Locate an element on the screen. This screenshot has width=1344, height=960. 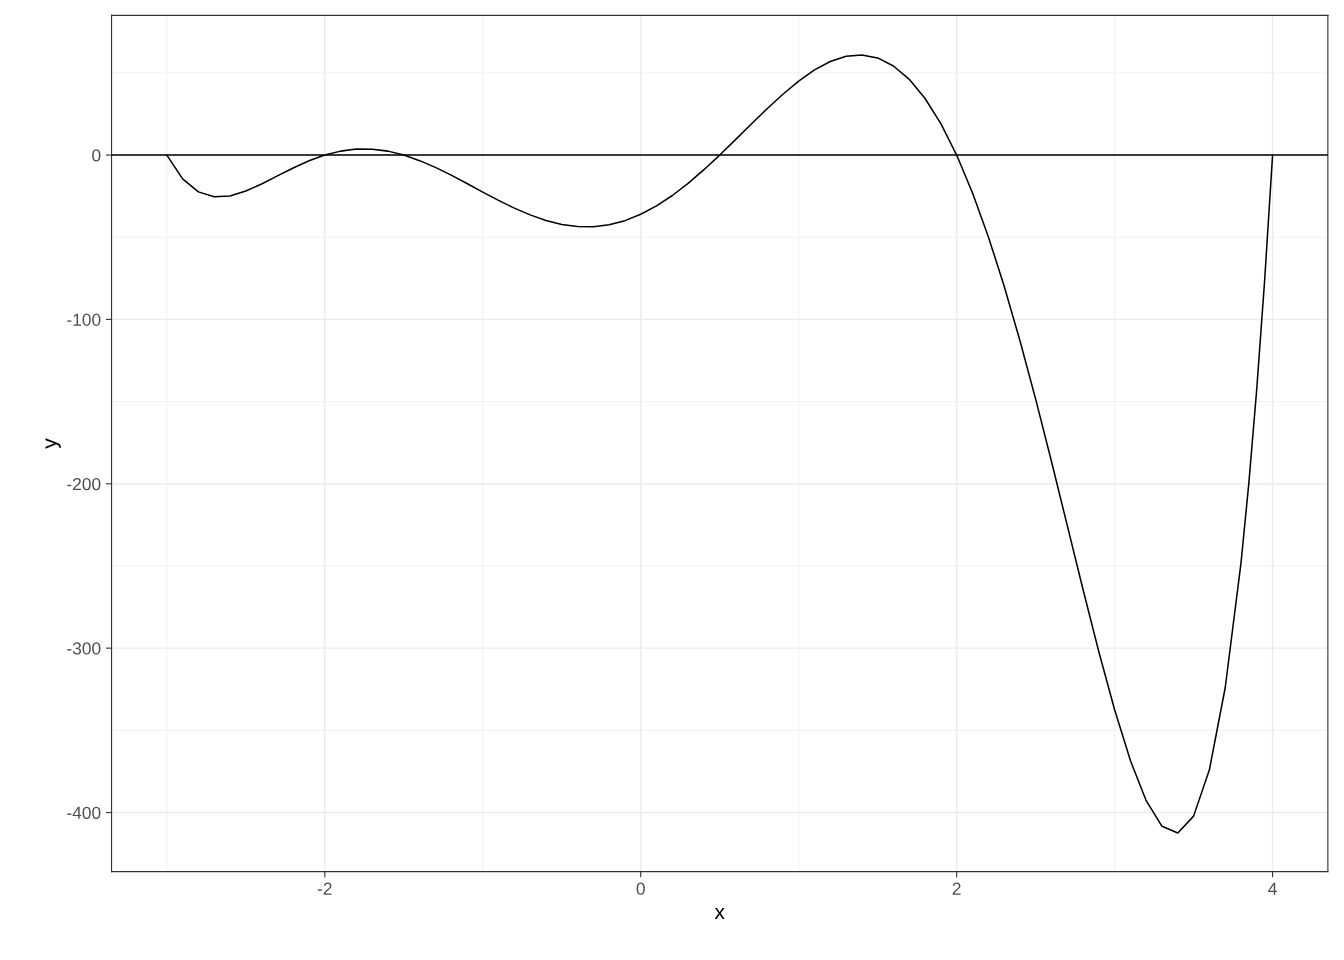
y-axis-title: y is located at coordinates (53, 443).